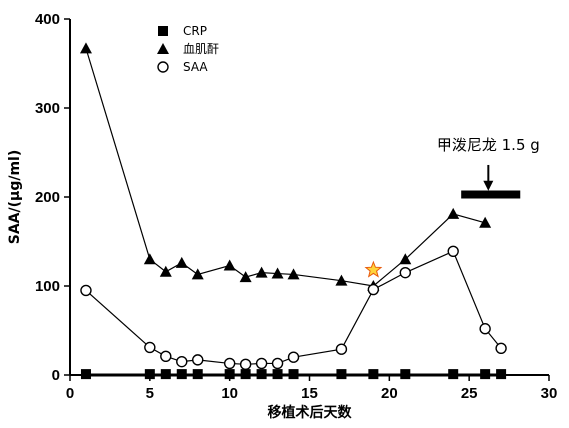 The image size is (569, 428). Describe the element at coordinates (195, 31) in the screenshot. I see `legend-label: CRP` at that location.